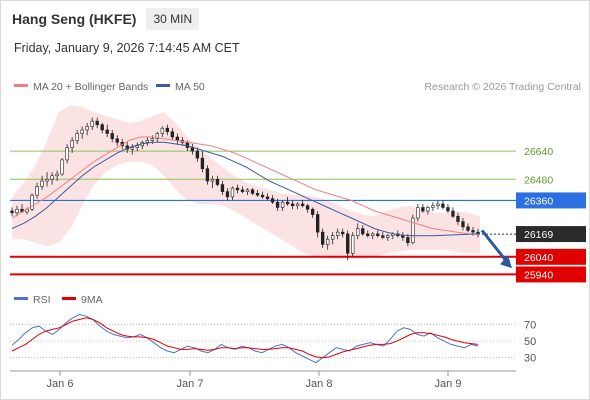  What do you see at coordinates (21, 298) in the screenshot?
I see `rsi-legend-swatch` at bounding box center [21, 298].